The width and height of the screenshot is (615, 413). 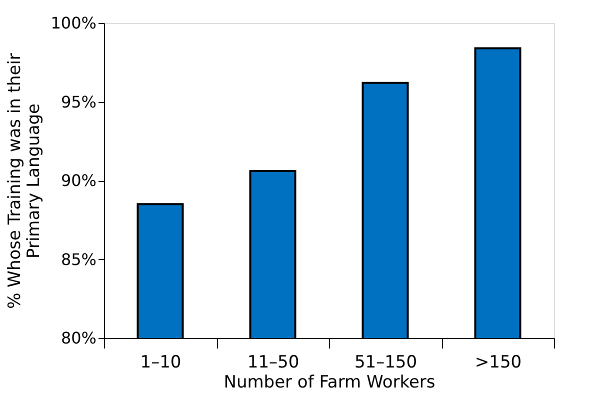 What do you see at coordinates (73, 23) in the screenshot?
I see `y-tick-label: 100%` at bounding box center [73, 23].